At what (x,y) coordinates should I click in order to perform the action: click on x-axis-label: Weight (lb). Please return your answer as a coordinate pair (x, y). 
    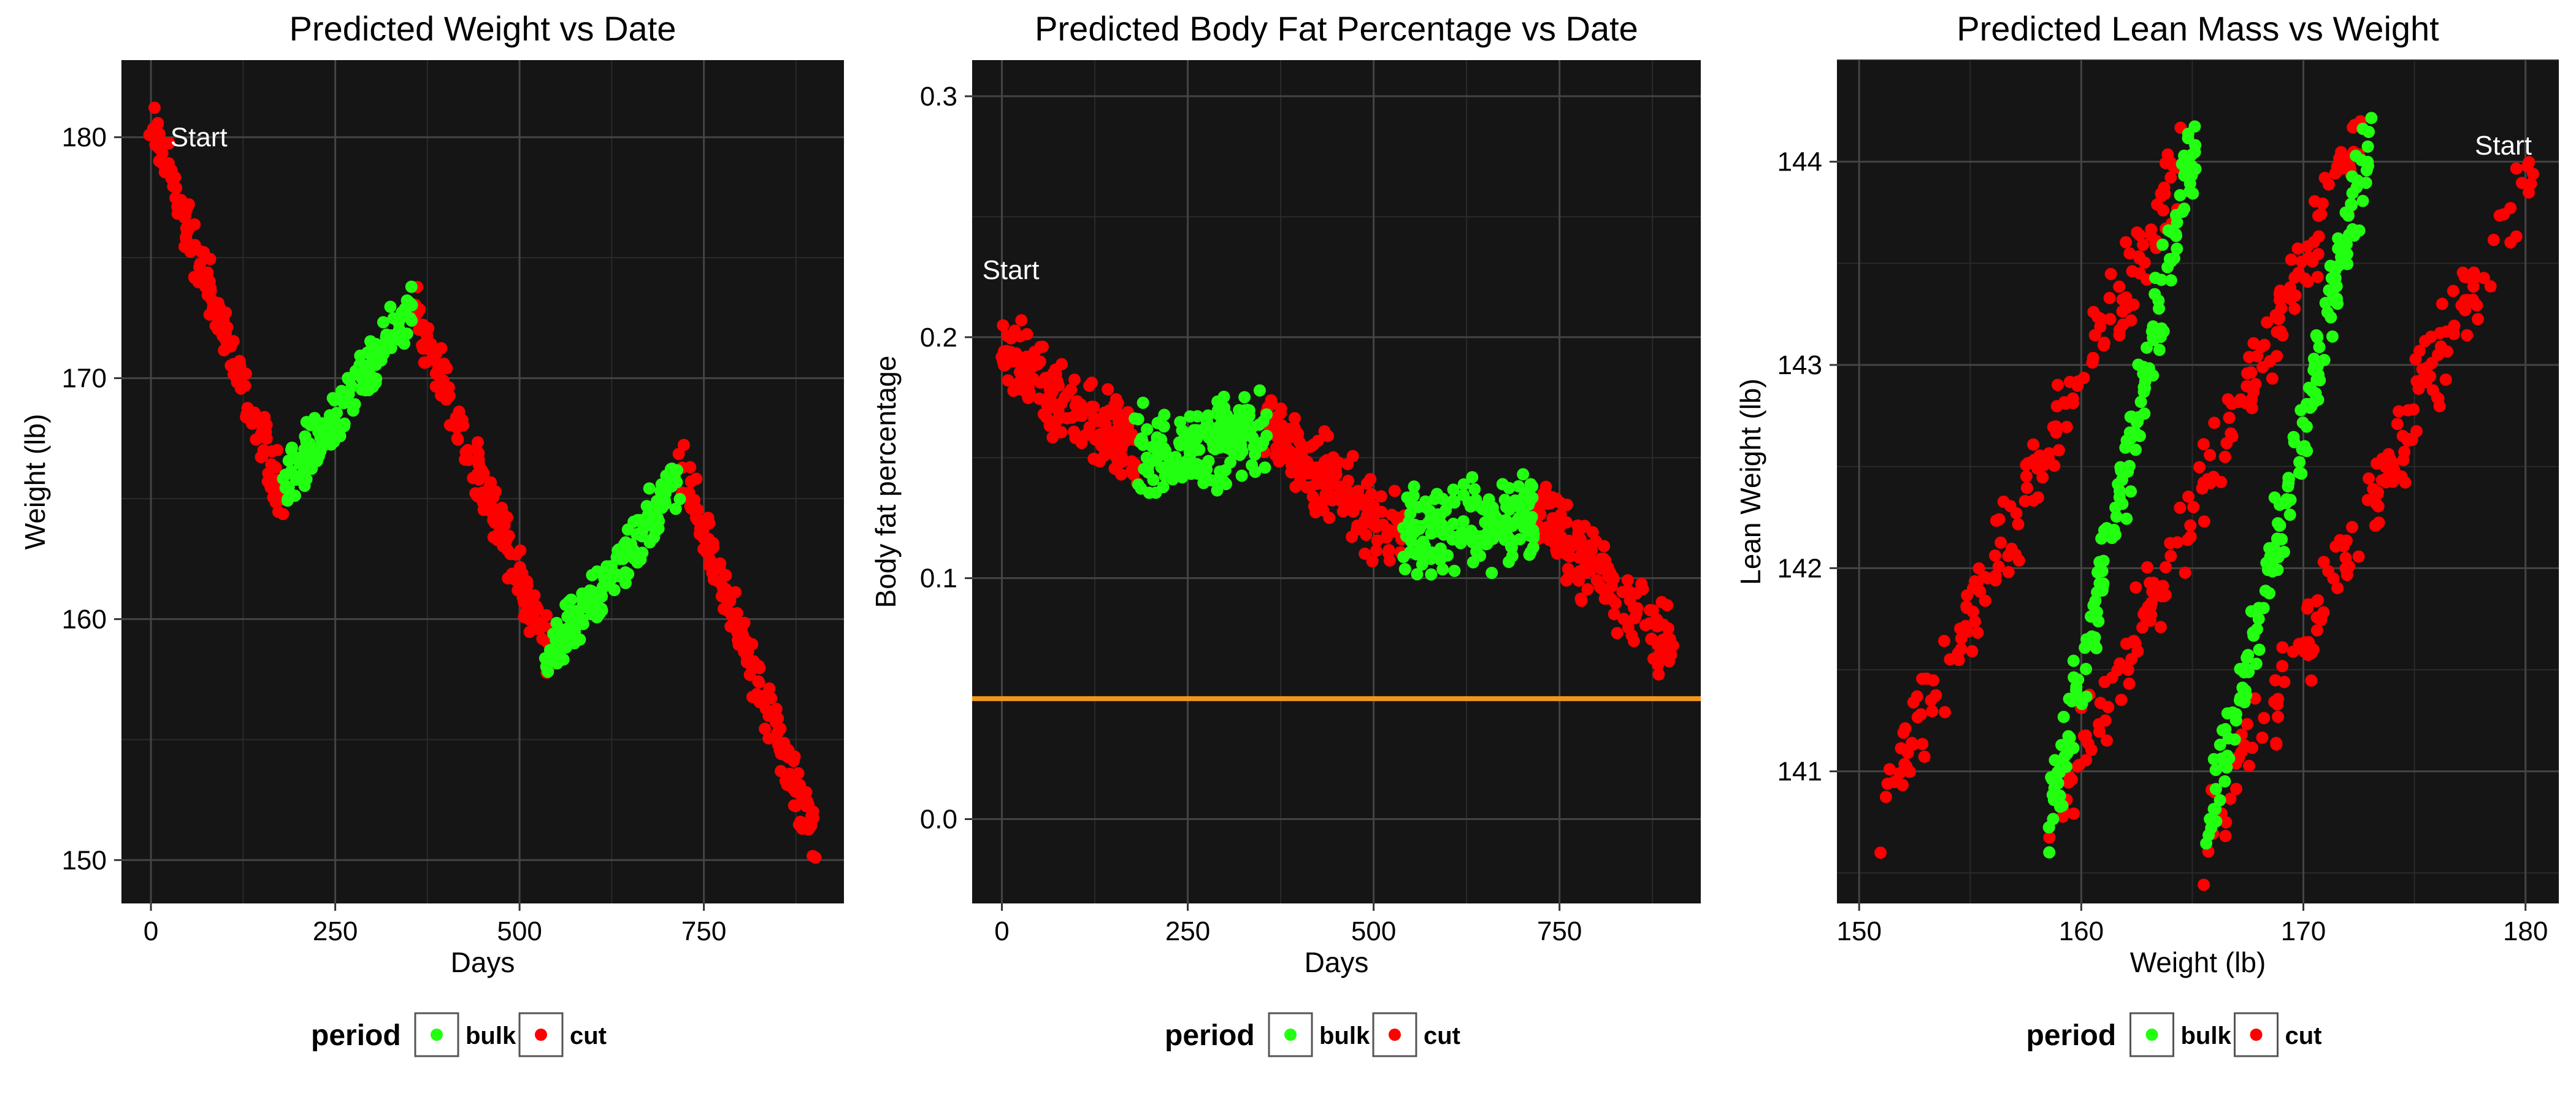
    Looking at the image, I should click on (2198, 962).